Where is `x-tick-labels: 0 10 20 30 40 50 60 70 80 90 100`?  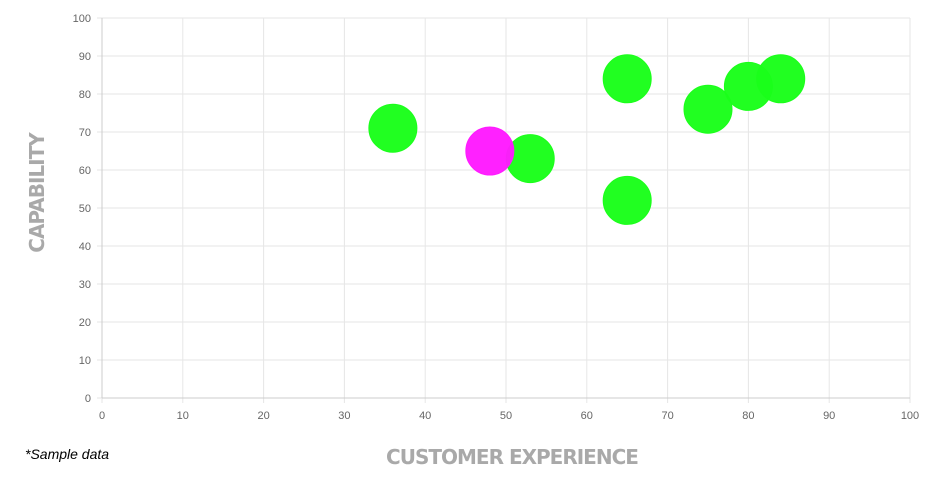 x-tick-labels: 0 10 20 30 40 50 60 70 80 90 100 is located at coordinates (509, 416).